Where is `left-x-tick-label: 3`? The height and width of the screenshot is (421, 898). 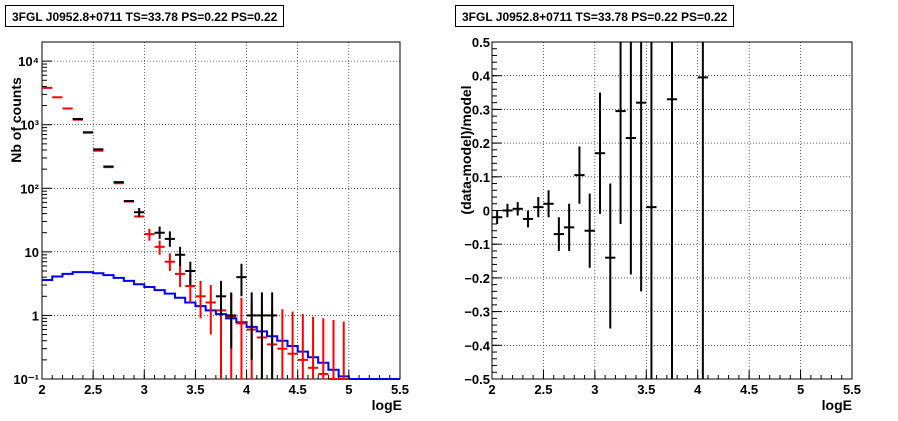 left-x-tick-label: 3 is located at coordinates (144, 389).